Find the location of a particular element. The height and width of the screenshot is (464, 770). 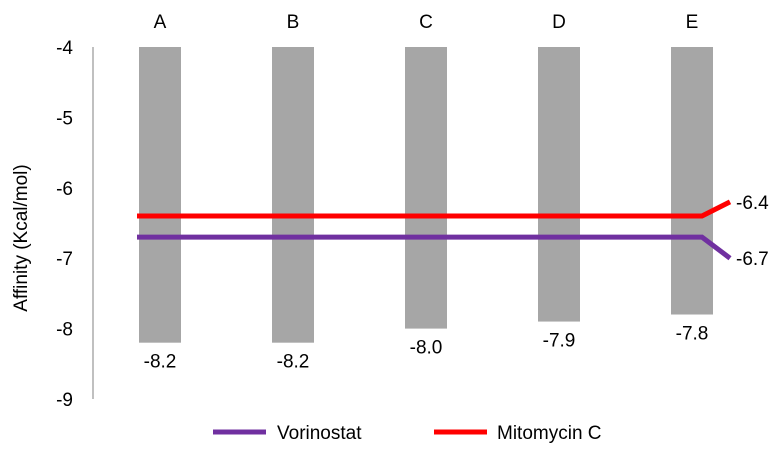

bar-a is located at coordinates (160, 195).